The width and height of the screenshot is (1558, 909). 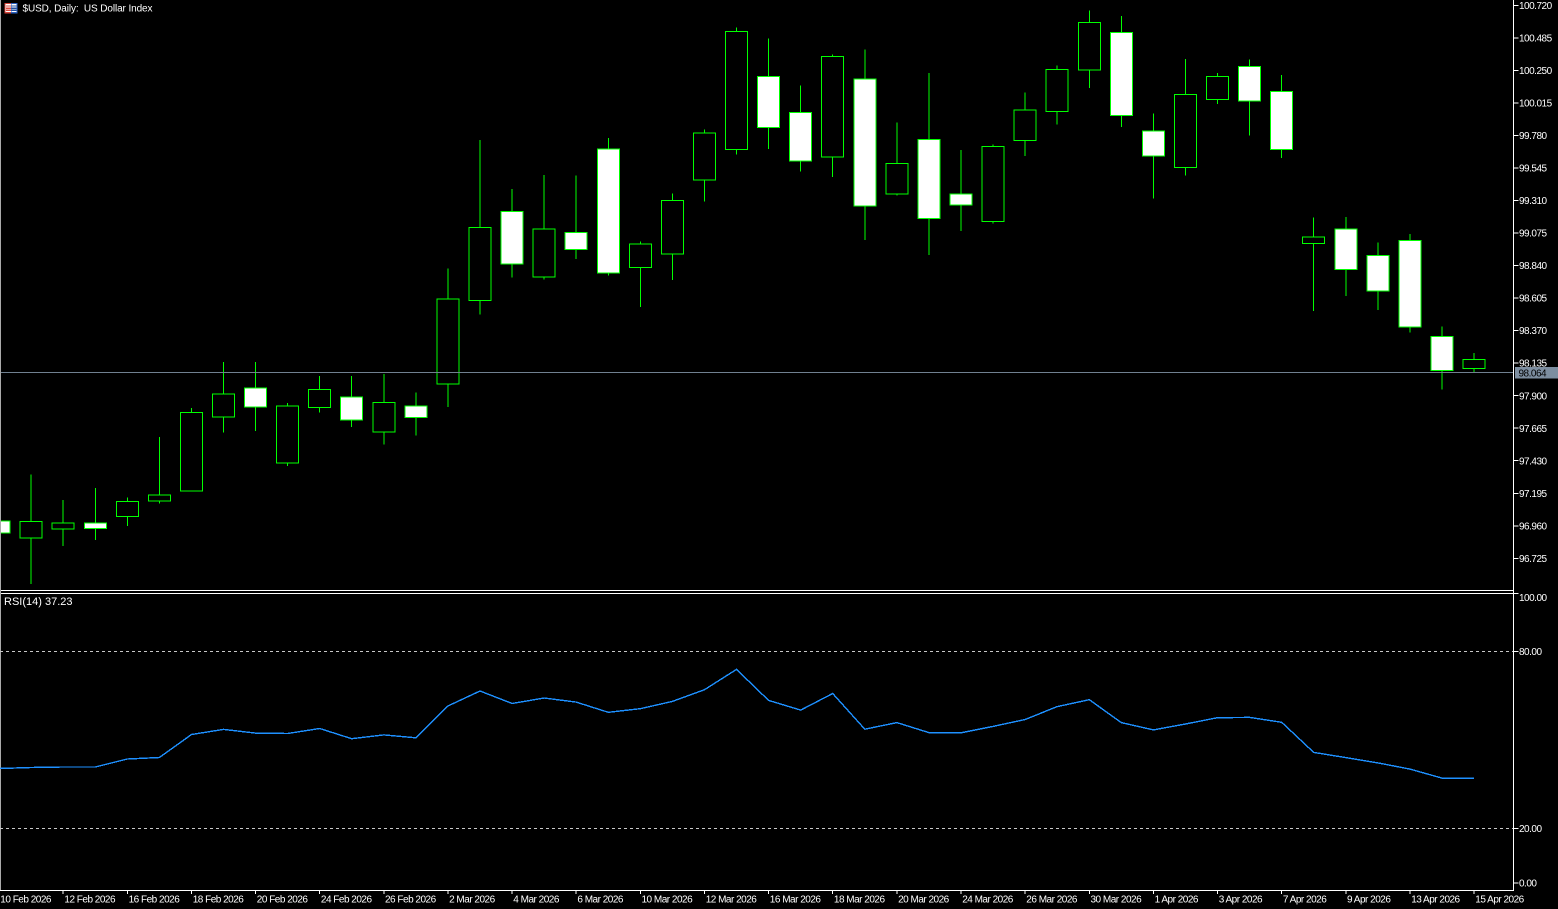 What do you see at coordinates (1435, 899) in the screenshot?
I see `svg-text: 13 Apr 2026` at bounding box center [1435, 899].